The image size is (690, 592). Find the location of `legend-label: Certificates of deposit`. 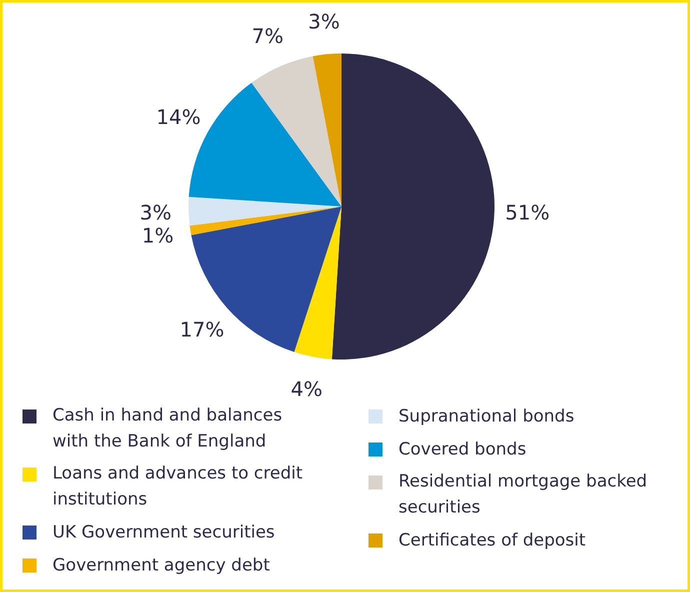

legend-label: Certificates of deposit is located at coordinates (492, 540).